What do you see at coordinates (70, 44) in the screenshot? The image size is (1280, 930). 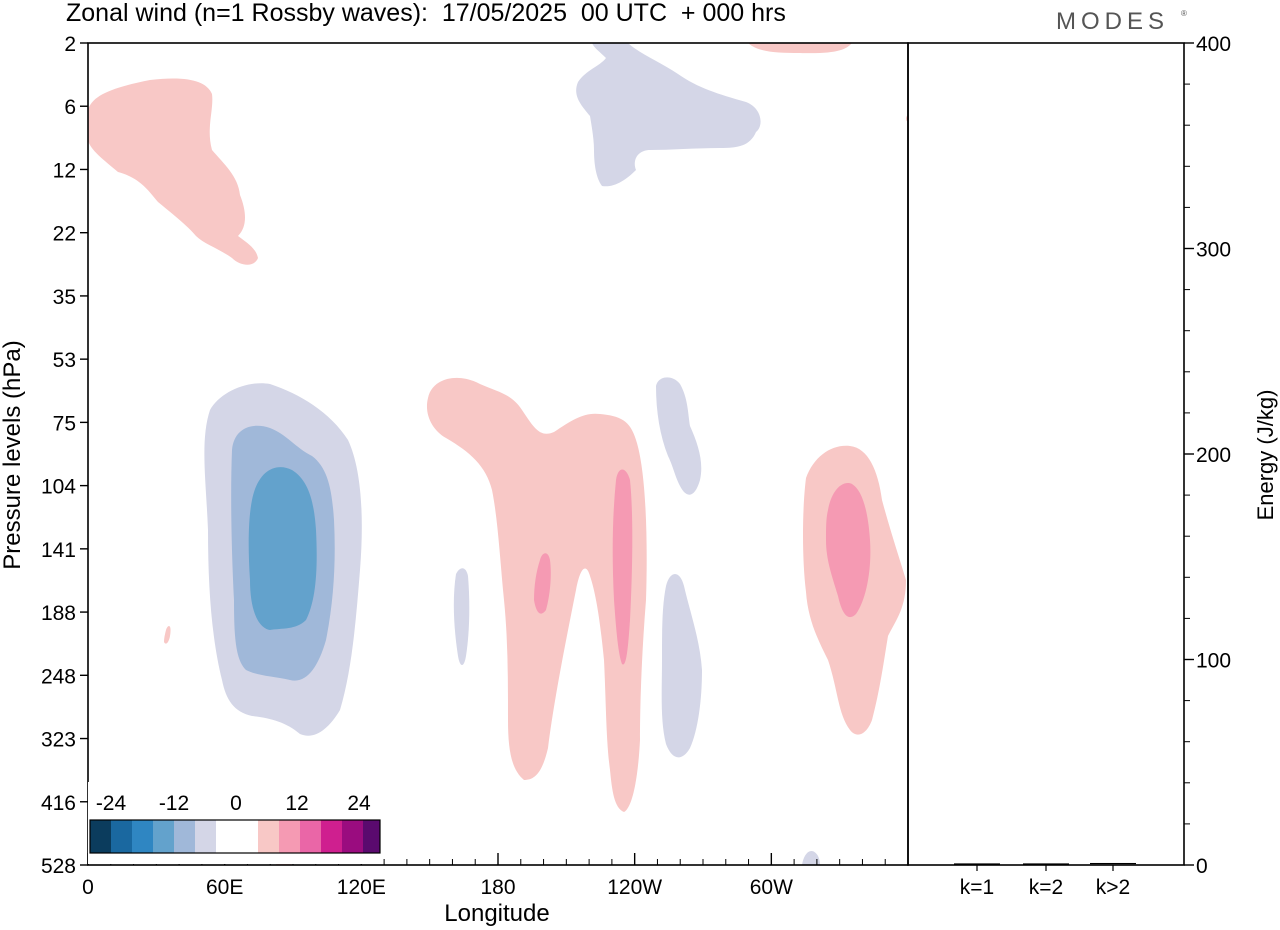 I see `y-tick-label: 2` at bounding box center [70, 44].